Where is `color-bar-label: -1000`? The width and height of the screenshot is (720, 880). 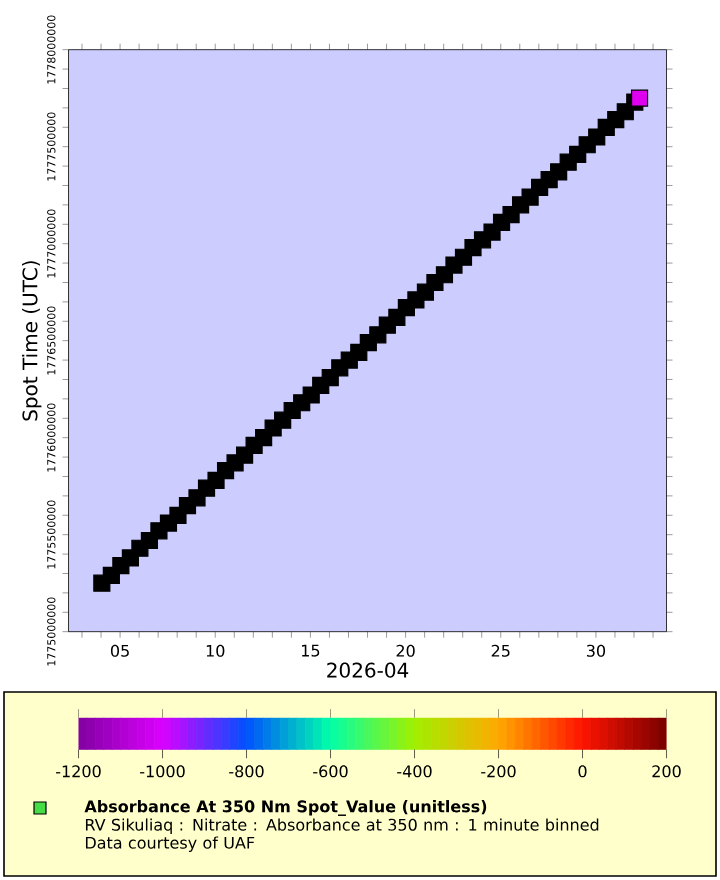
color-bar-label: -1000 is located at coordinates (162, 771).